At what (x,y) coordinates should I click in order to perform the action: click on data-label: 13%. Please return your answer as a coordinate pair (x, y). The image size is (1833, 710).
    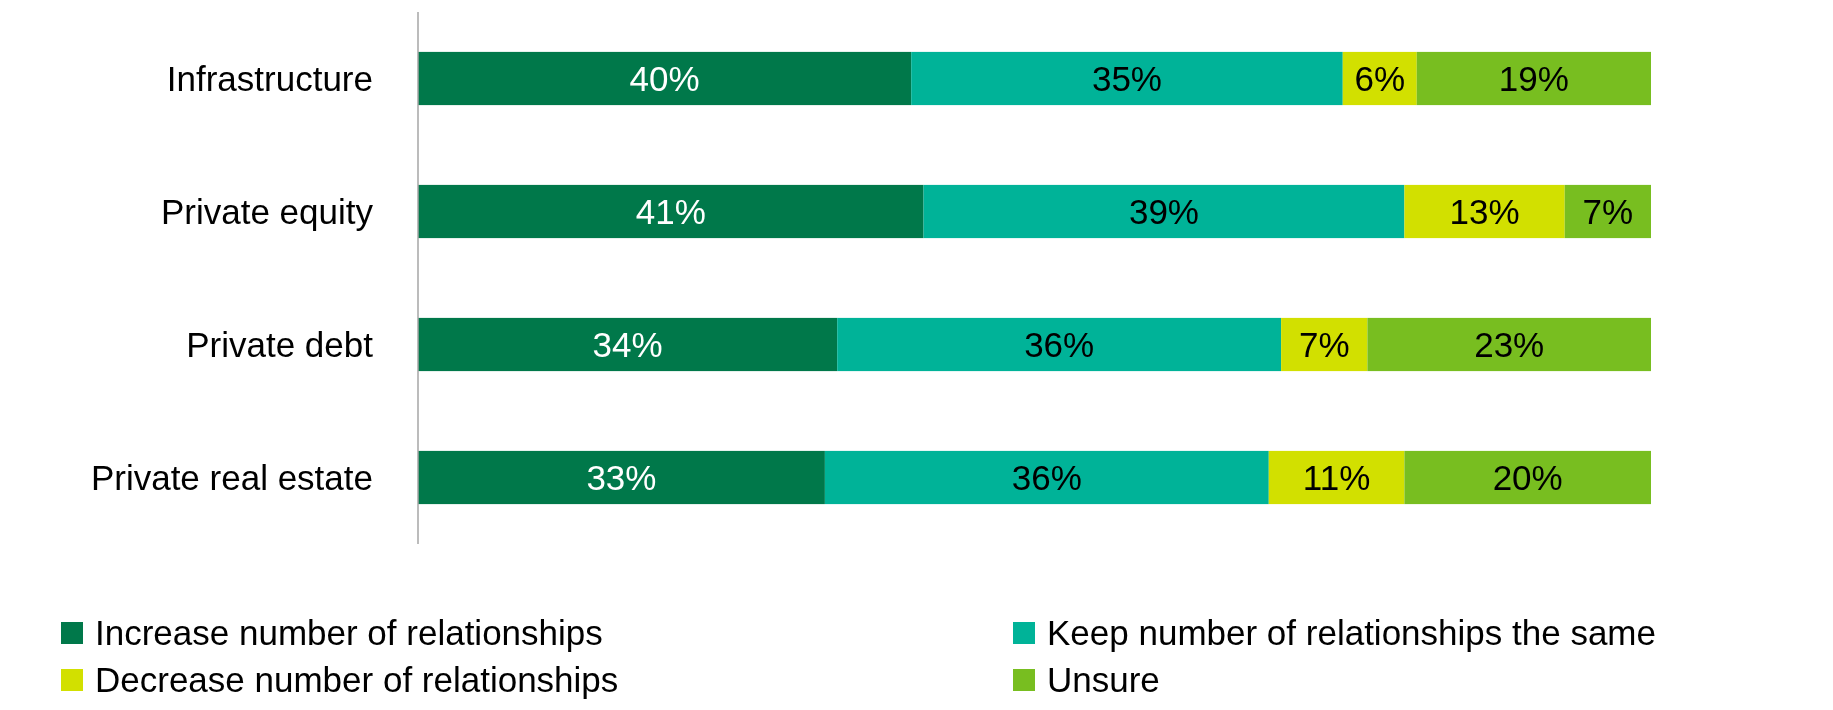
    Looking at the image, I should click on (1484, 211).